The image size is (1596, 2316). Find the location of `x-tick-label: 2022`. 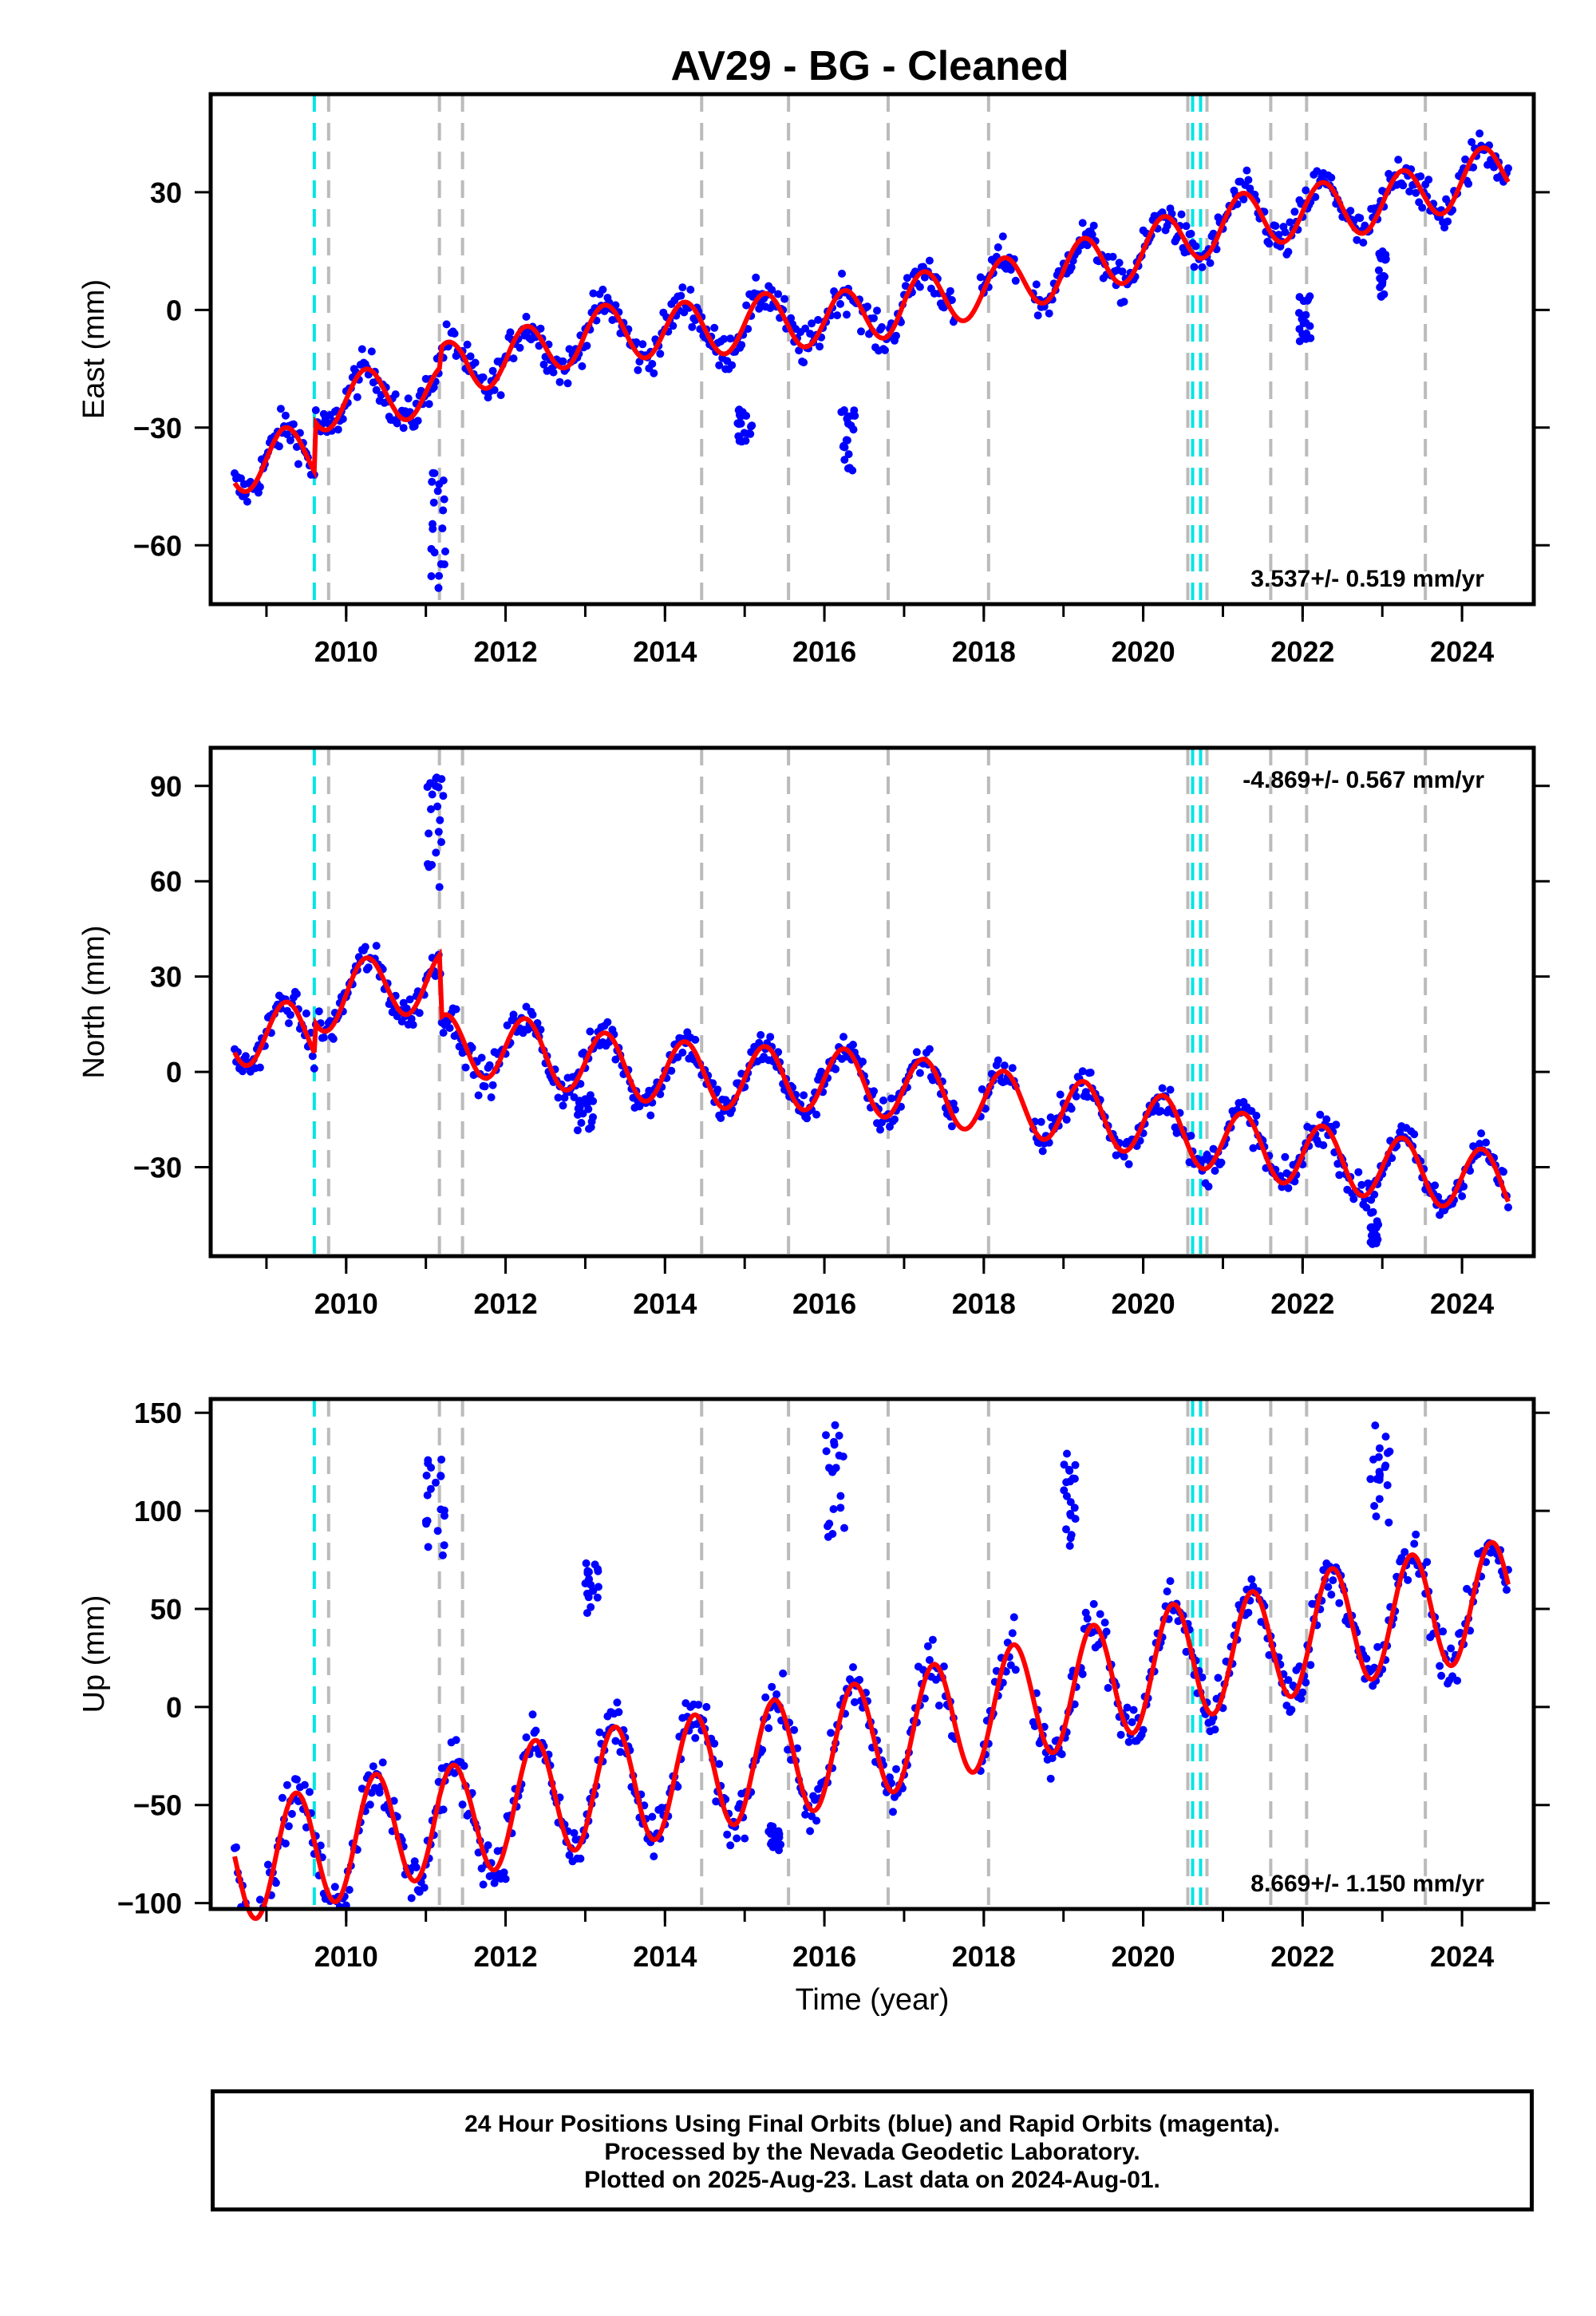

x-tick-label: 2022 is located at coordinates (1302, 651).